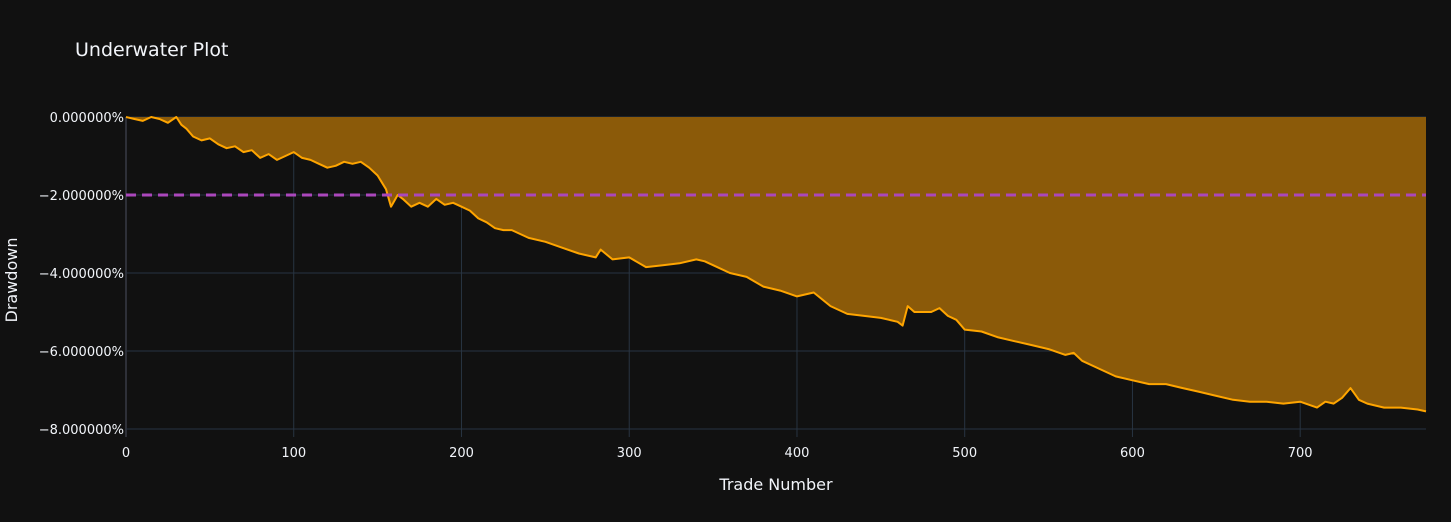  I want to click on y-axis-title: Drawdown, so click(11, 280).